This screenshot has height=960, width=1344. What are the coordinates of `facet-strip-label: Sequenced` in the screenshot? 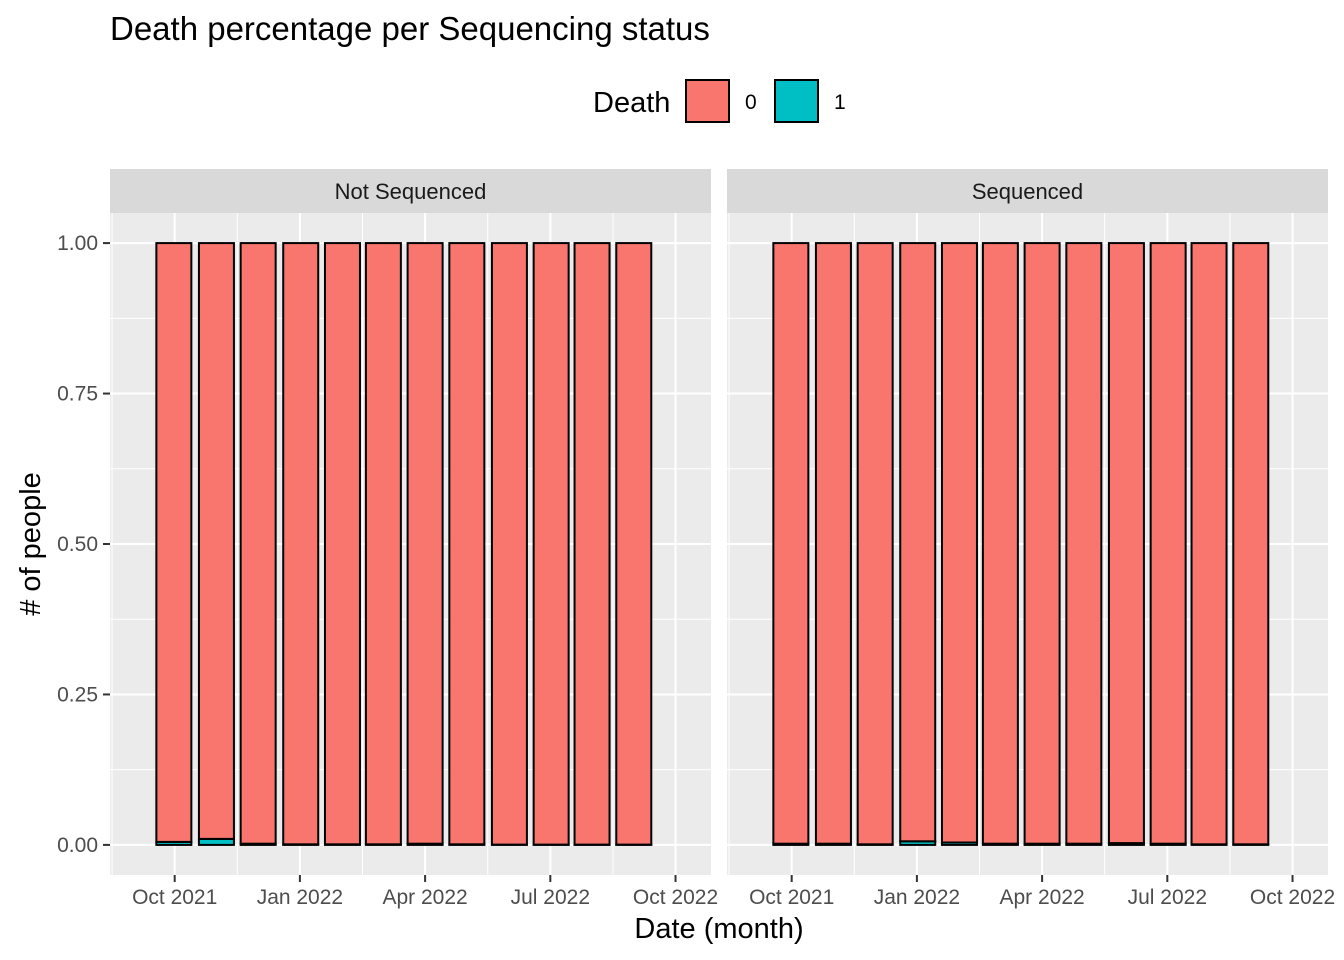 It's located at (1027, 191).